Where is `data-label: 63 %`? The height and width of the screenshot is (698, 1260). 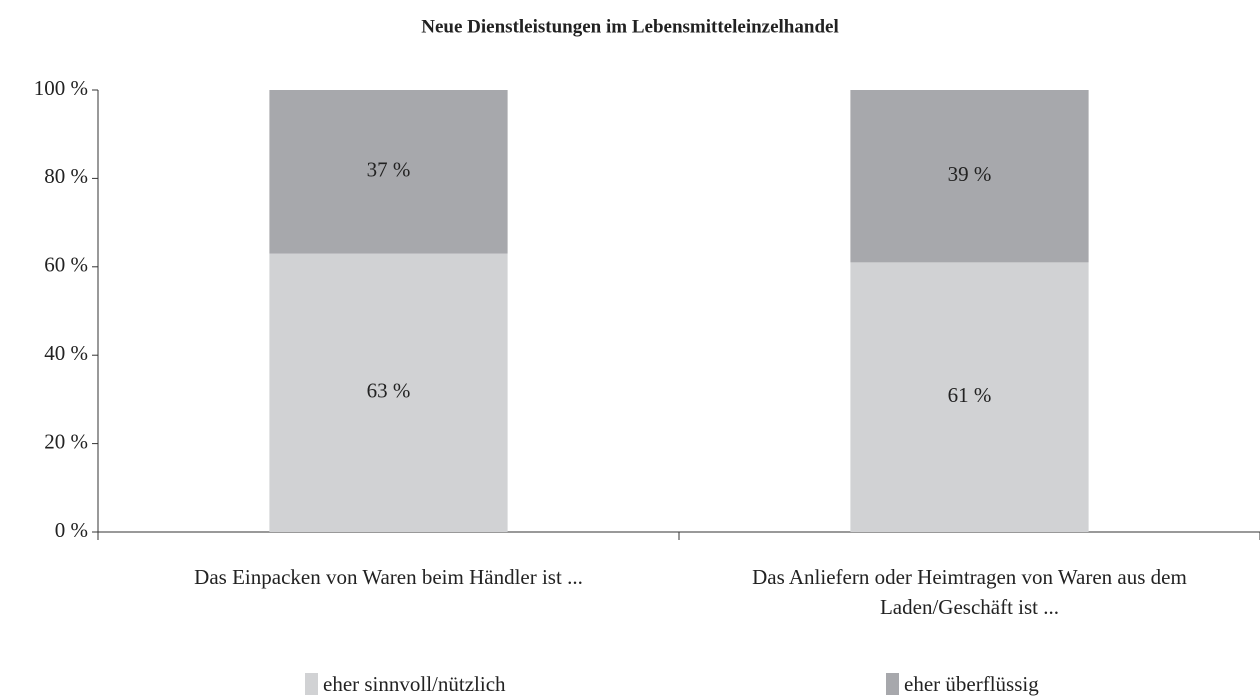
data-label: 63 % is located at coordinates (389, 391).